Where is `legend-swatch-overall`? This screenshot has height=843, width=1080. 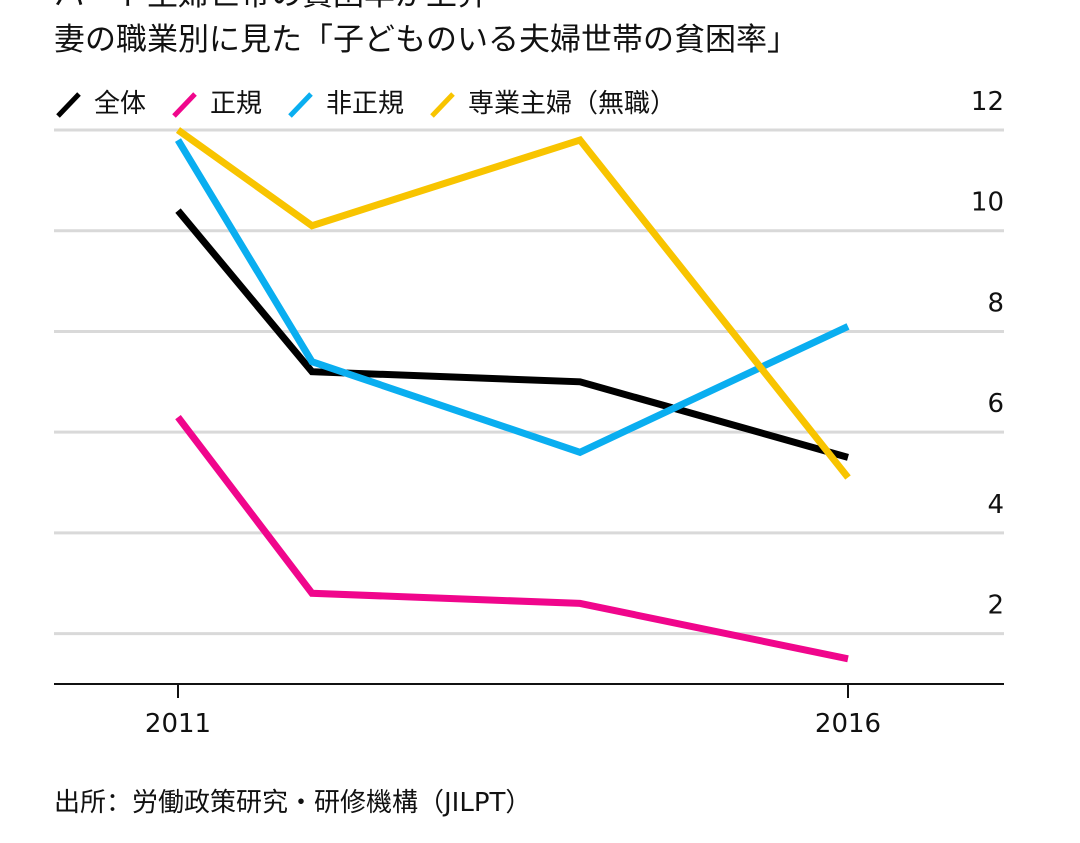 legend-swatch-overall is located at coordinates (68, 105).